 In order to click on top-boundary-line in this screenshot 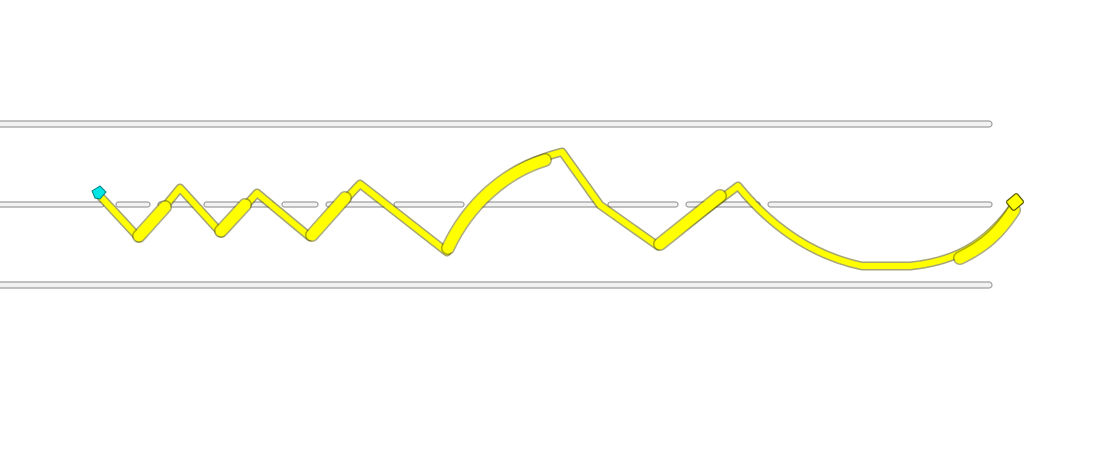, I will do `click(496, 124)`.